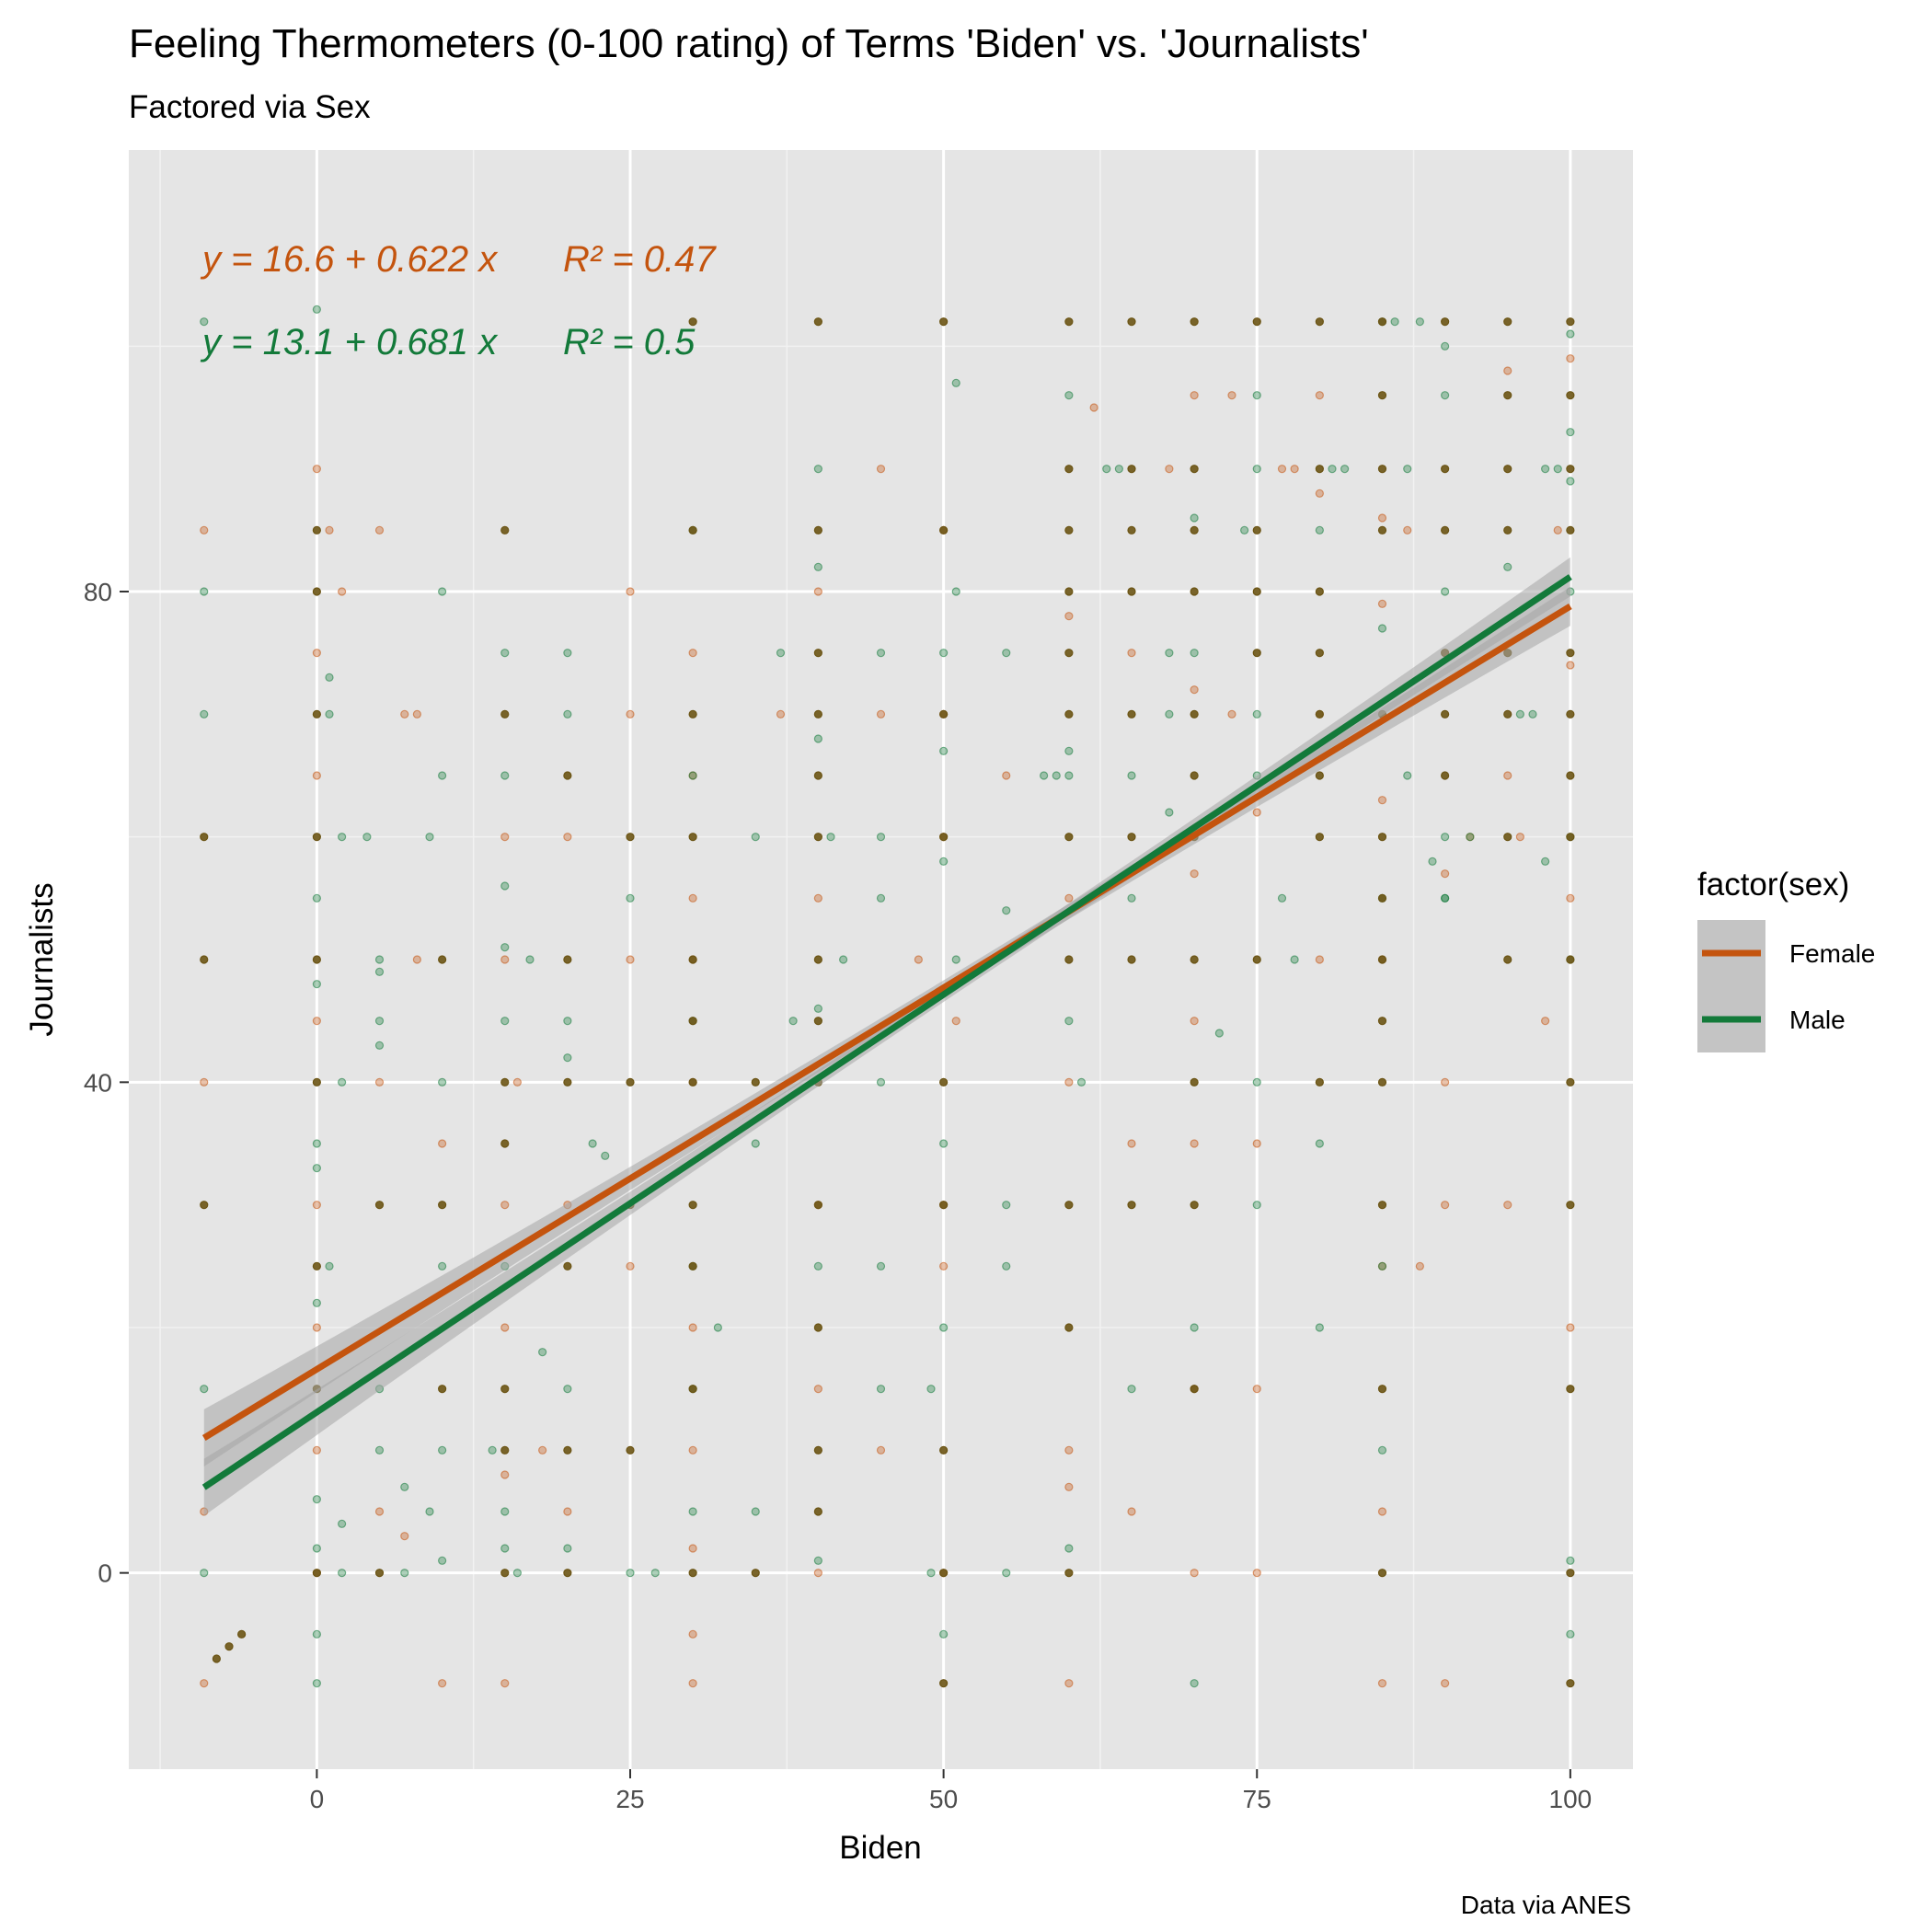 The height and width of the screenshot is (1932, 1932). Describe the element at coordinates (629, 342) in the screenshot. I see `male-r2: R² = 0.5` at that location.